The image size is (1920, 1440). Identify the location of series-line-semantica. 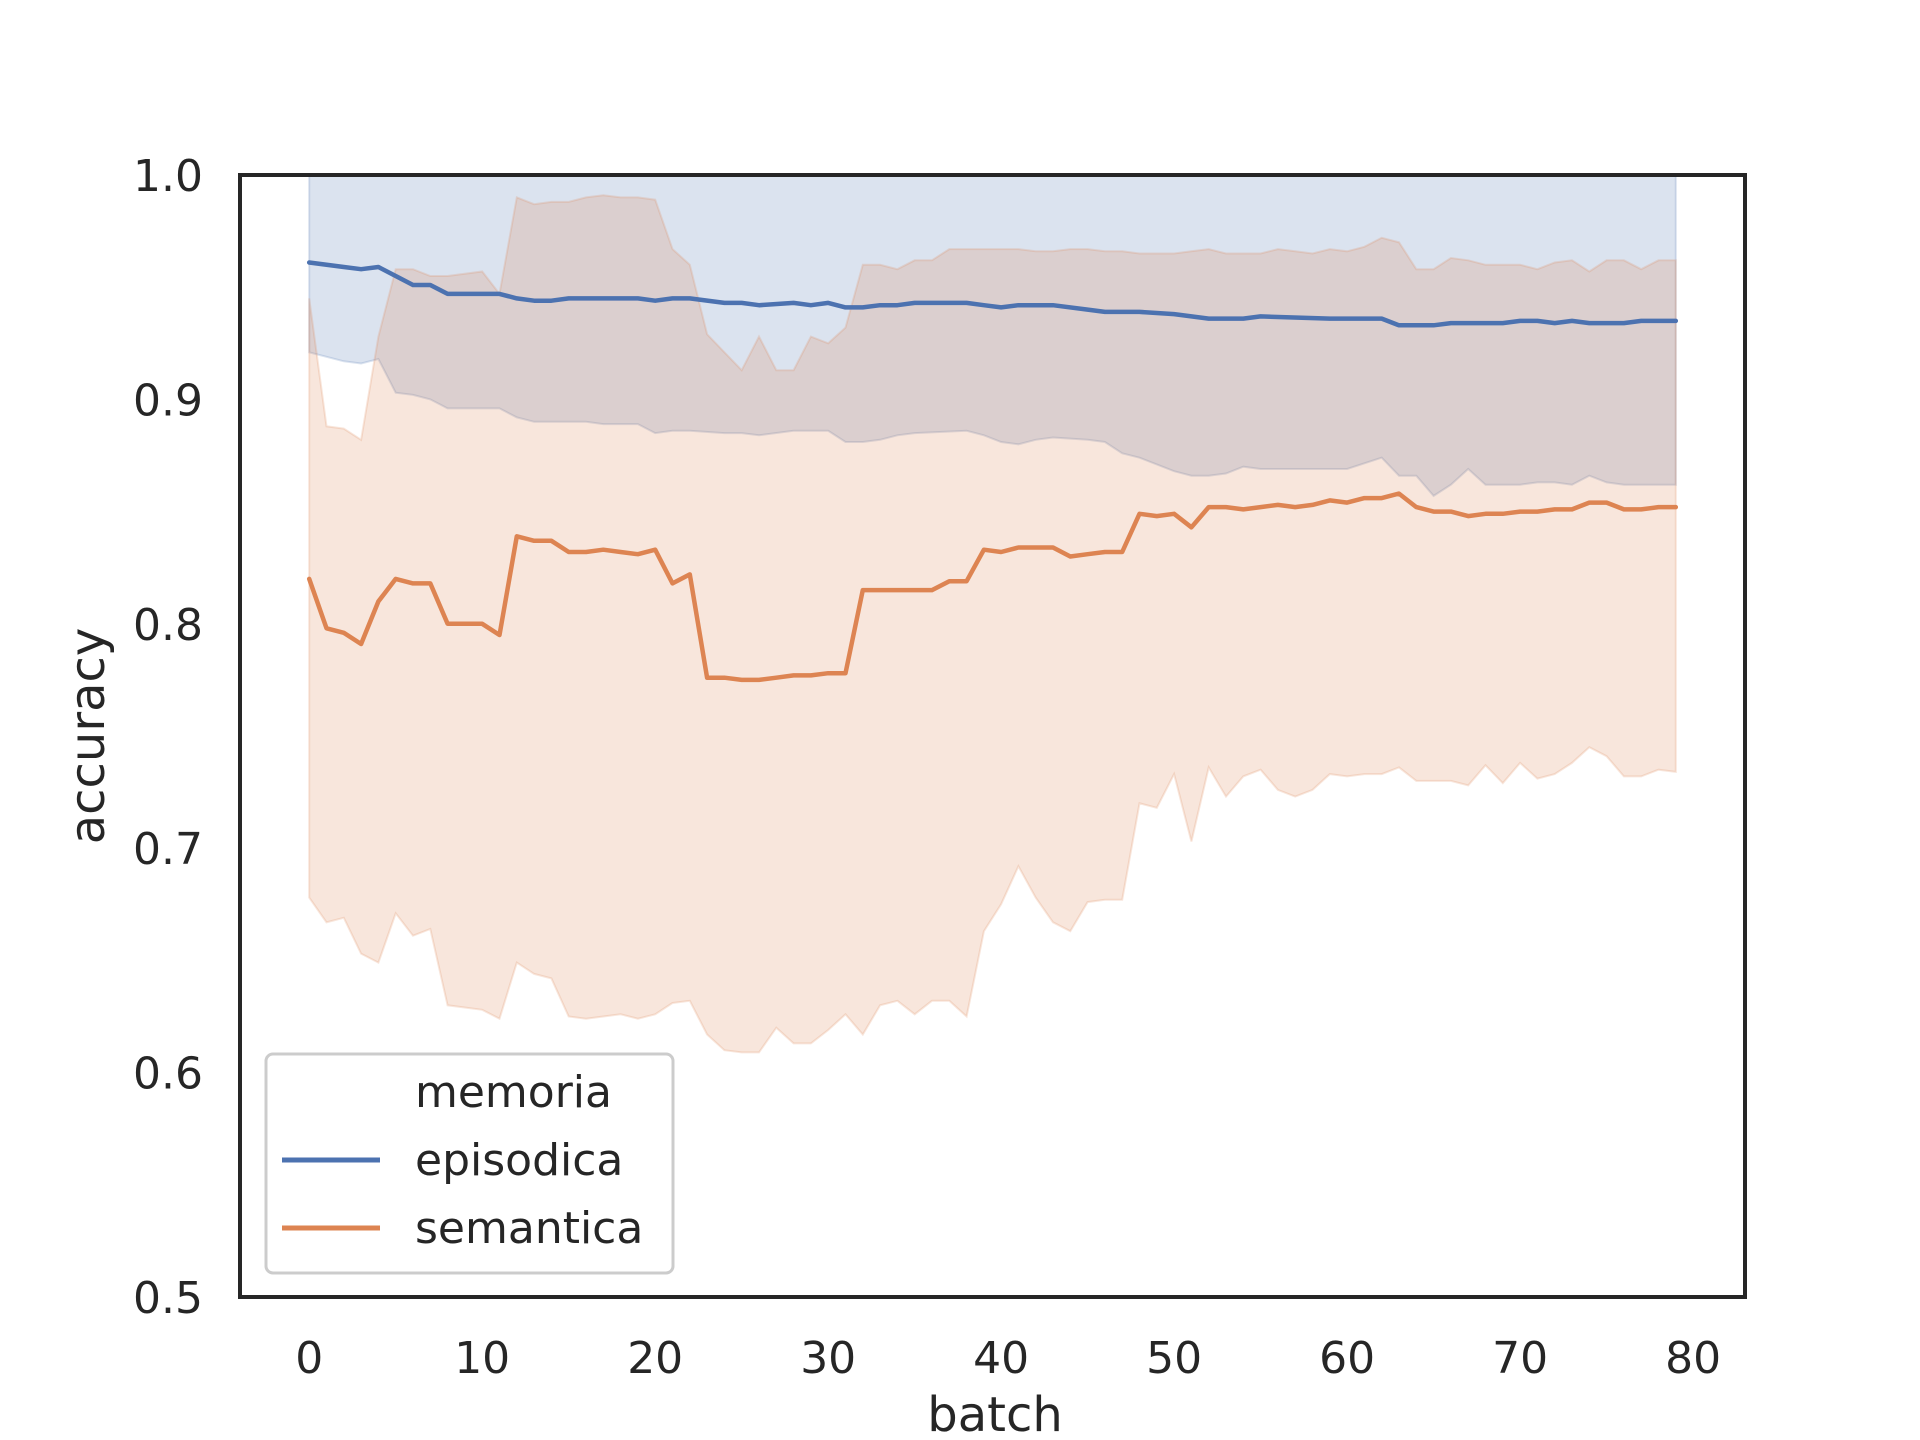
(992, 587).